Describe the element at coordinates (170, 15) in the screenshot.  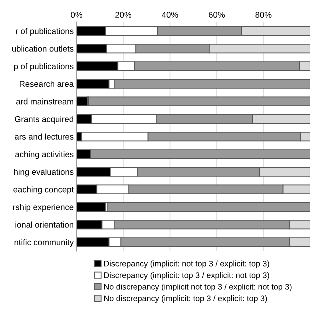
I see `x-tick-label: 40%` at that location.